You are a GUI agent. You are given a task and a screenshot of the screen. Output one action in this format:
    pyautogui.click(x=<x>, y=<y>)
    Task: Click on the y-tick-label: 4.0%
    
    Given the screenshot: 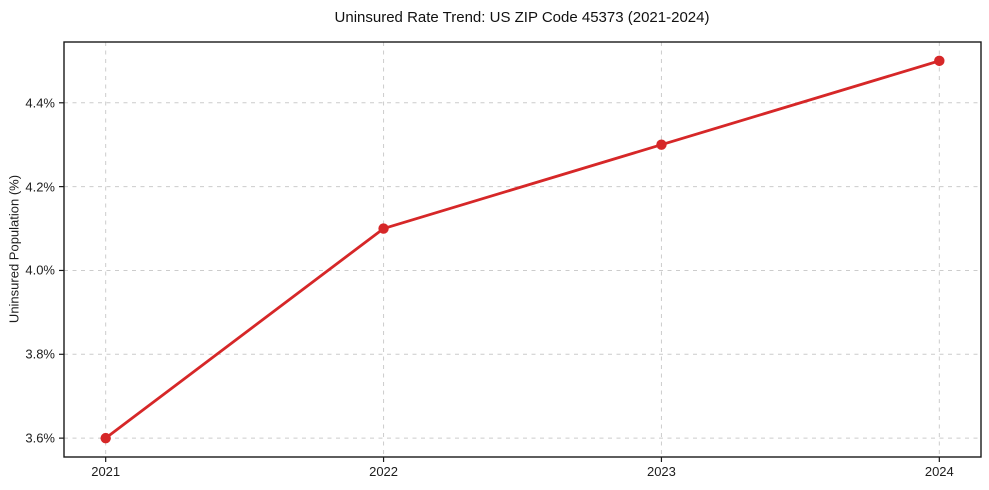 What is the action you would take?
    pyautogui.click(x=40, y=270)
    